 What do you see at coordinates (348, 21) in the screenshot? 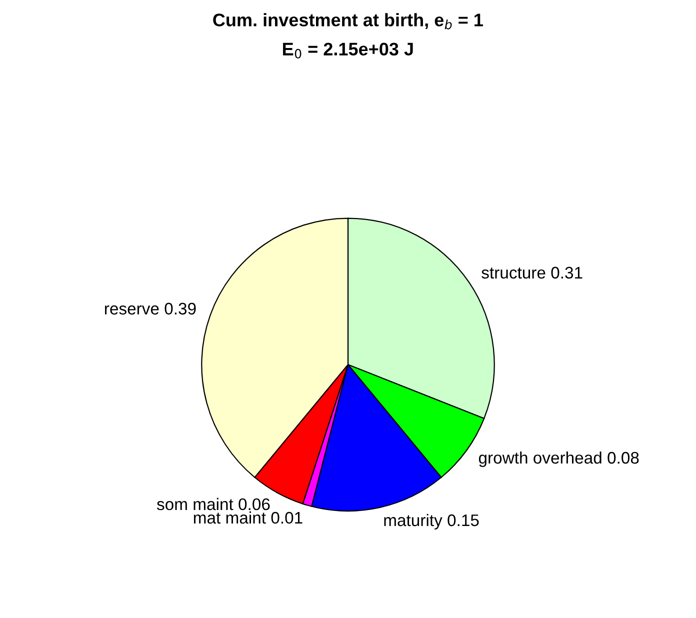
I see `chart-title: Cum. investment at birth, e$_{b}$ = 1` at bounding box center [348, 21].